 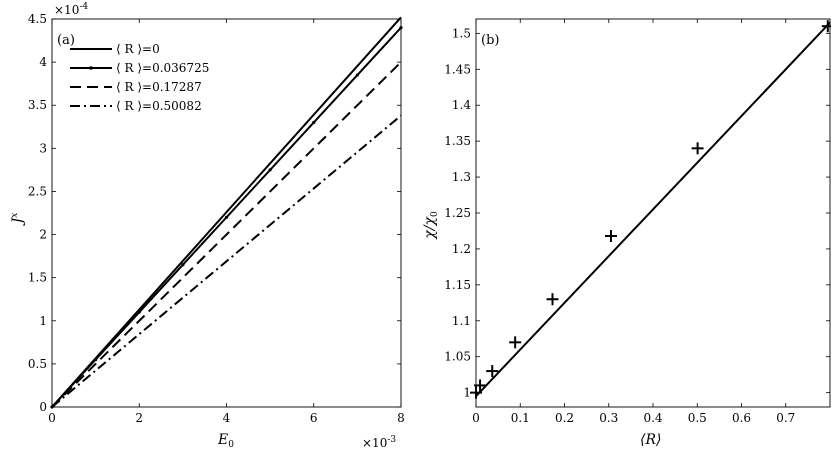 What do you see at coordinates (457, 141) in the screenshot?
I see `panel-b-ytick-label: 1.35` at bounding box center [457, 141].